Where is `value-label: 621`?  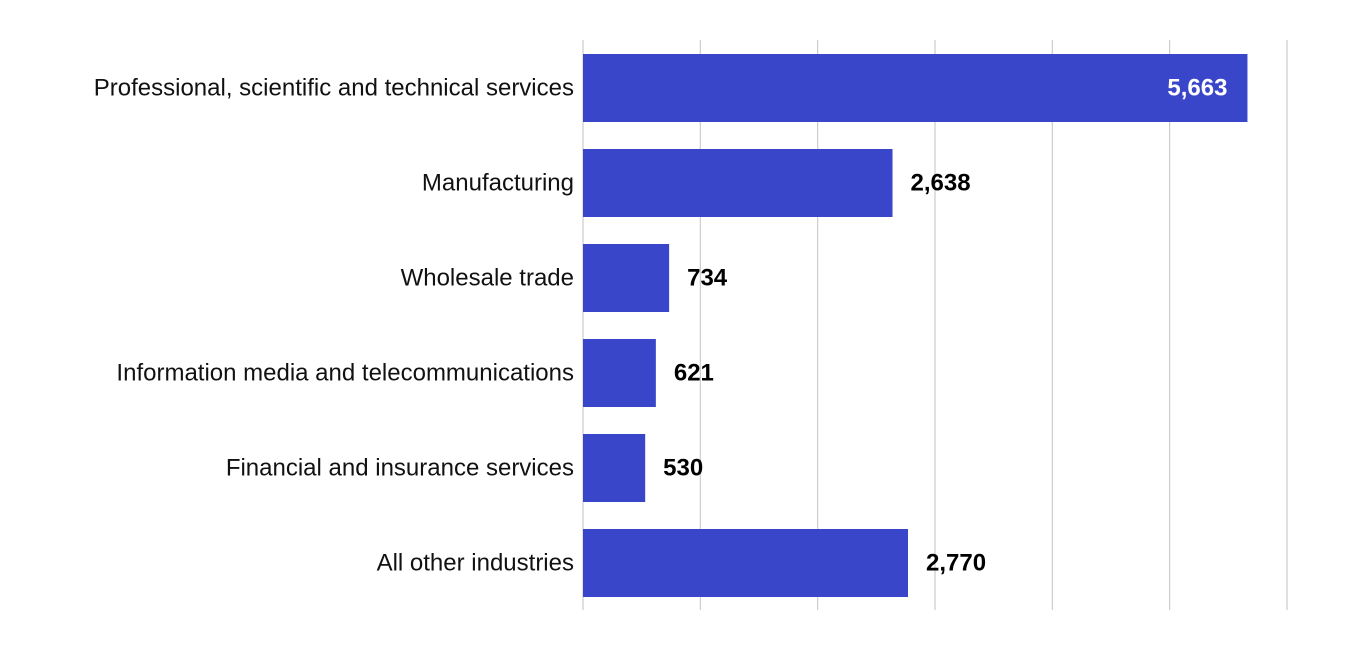 value-label: 621 is located at coordinates (694, 373).